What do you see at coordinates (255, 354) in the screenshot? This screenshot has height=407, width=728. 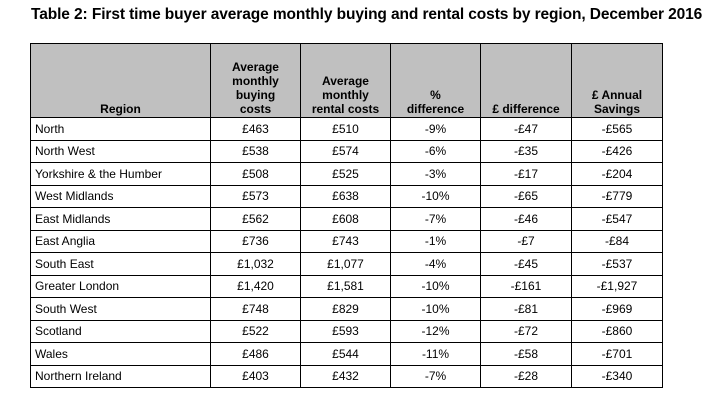 I see `buying-cost-cell: £486` at bounding box center [255, 354].